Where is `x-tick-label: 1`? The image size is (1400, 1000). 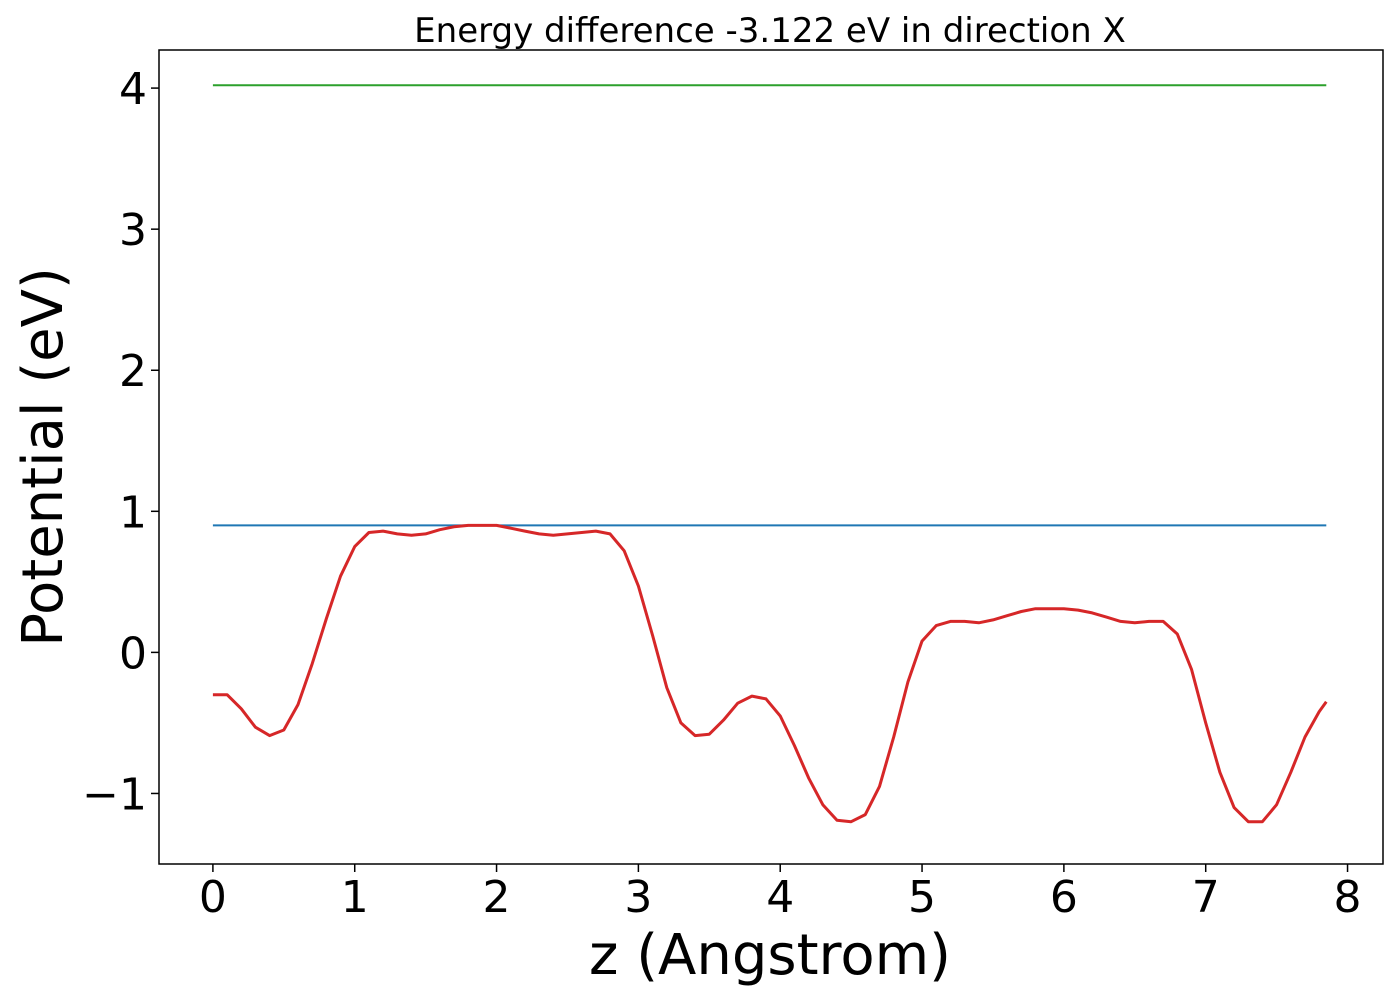
x-tick-label: 1 is located at coordinates (355, 897).